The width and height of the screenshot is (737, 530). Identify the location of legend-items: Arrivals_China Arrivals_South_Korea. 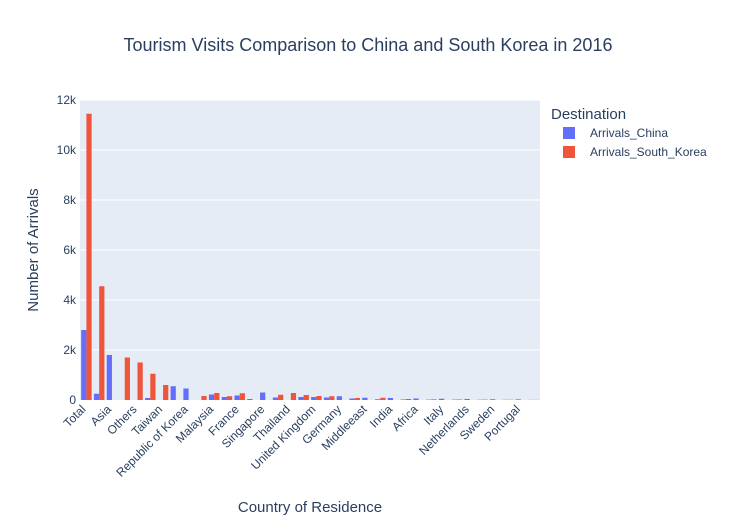
(635, 142).